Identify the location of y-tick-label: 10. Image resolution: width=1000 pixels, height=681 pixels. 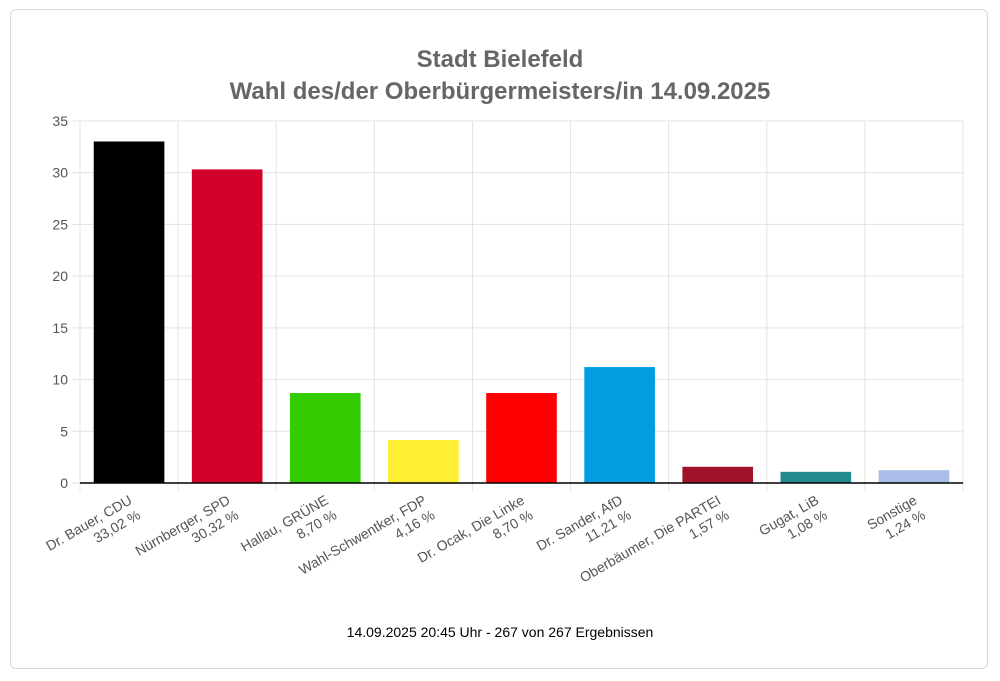
(60, 380).